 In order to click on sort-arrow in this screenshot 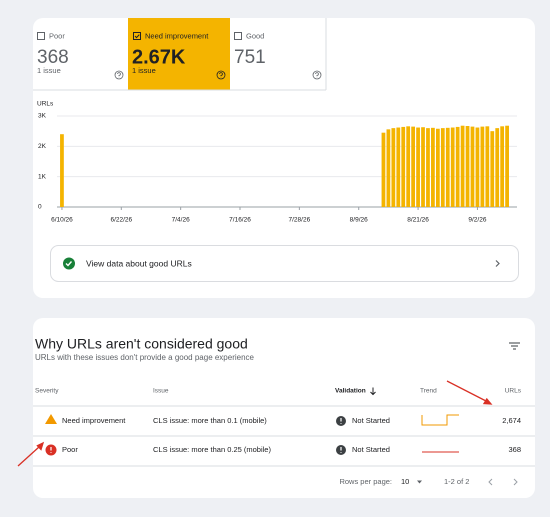, I will do `click(373, 391)`.